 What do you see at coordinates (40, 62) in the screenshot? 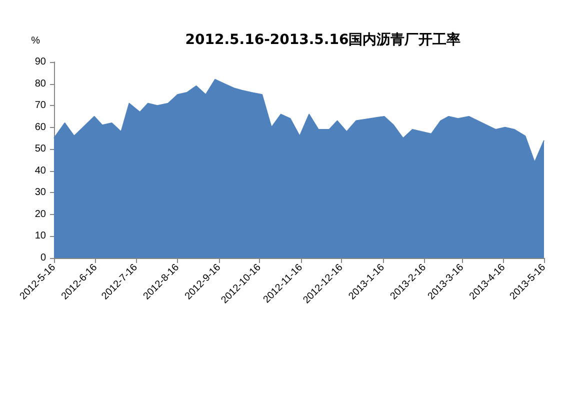
I see `y-tick-label: 90` at bounding box center [40, 62].